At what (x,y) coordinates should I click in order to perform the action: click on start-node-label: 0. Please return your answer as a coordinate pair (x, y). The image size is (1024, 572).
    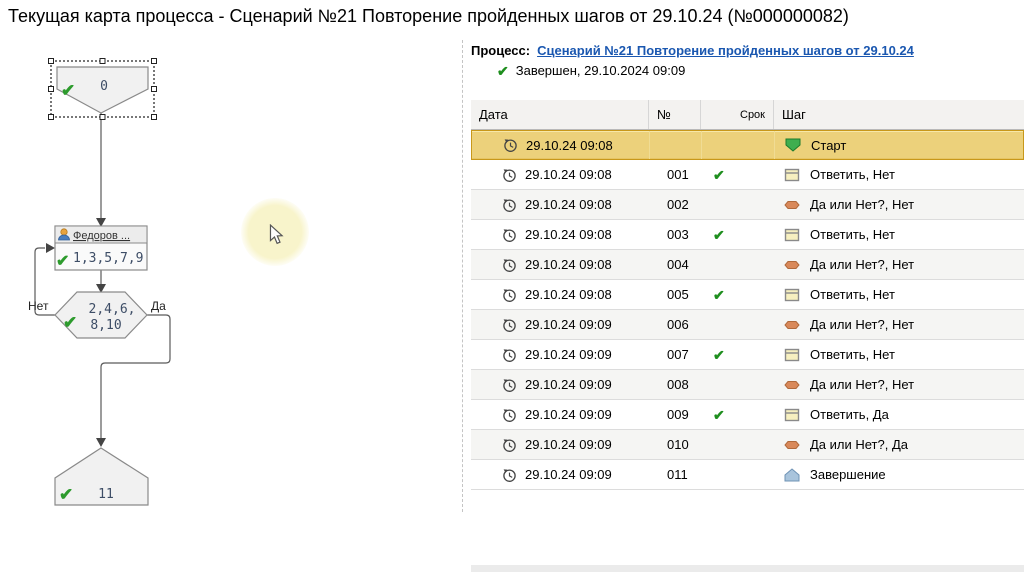
    Looking at the image, I should click on (104, 86).